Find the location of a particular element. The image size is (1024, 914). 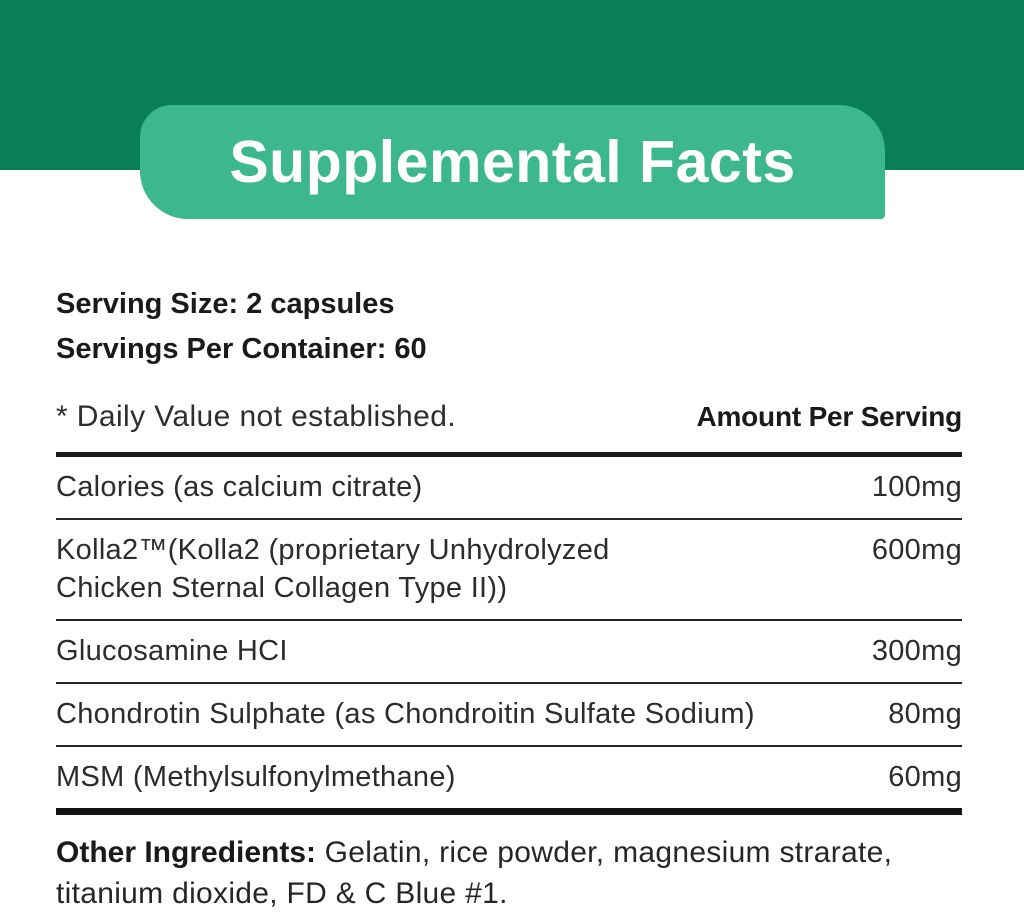

ingredient-name: MSM (Methylsulfonylmethane) is located at coordinates (256, 777).